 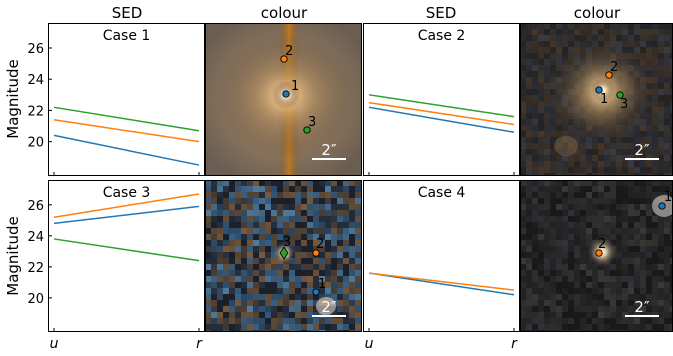 I want to click on sed-plot-case-1: 20 22 24 26 Case 1, so click(x=116, y=99).